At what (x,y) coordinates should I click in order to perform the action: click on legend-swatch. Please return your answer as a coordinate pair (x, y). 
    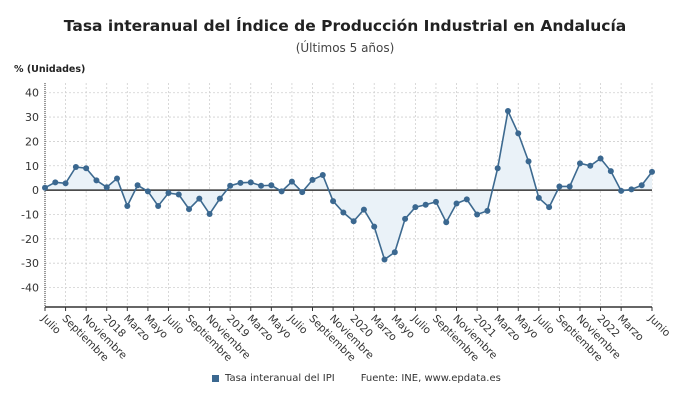
    Looking at the image, I should click on (215, 378).